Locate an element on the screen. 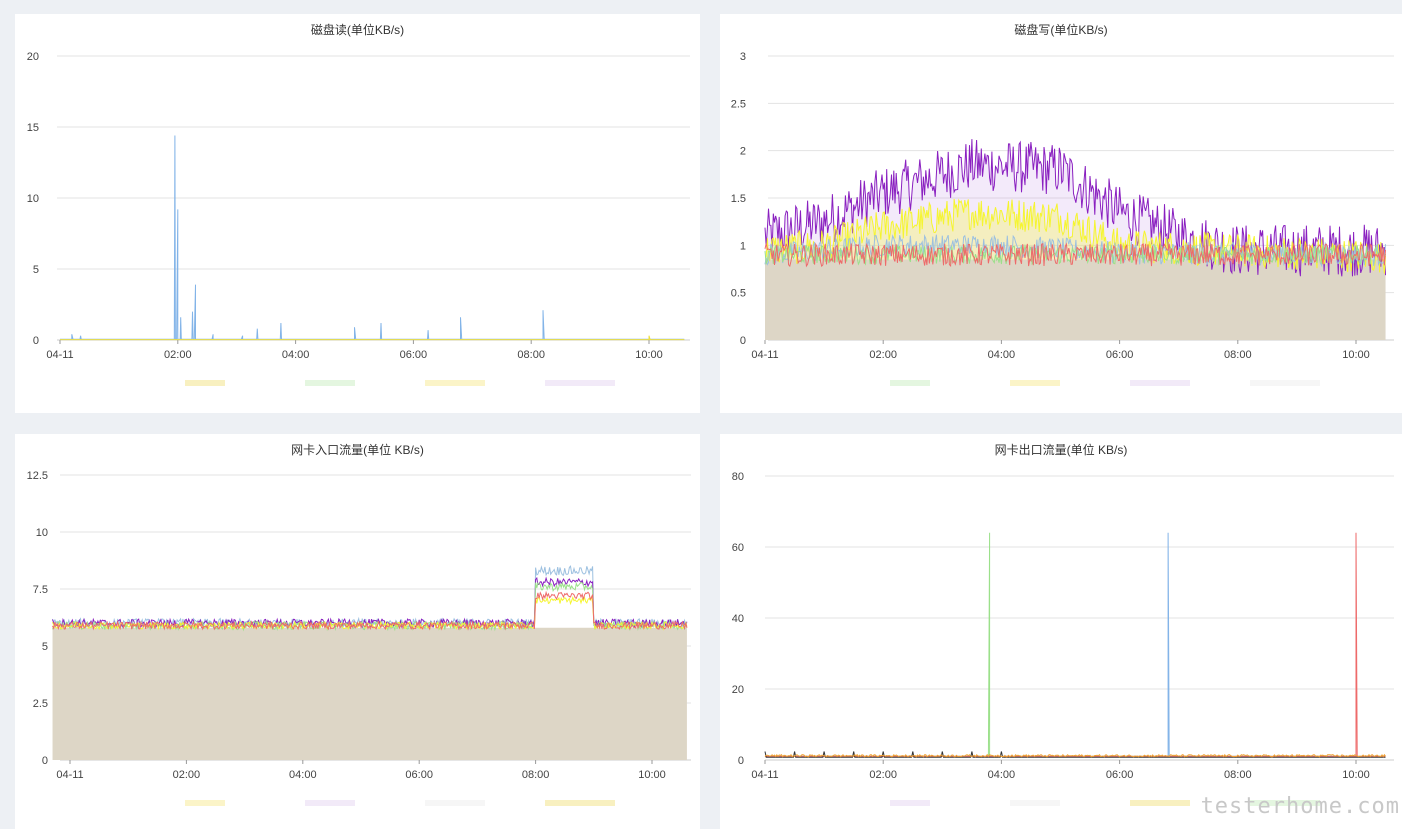  series-fill is located at coordinates (1075, 208).